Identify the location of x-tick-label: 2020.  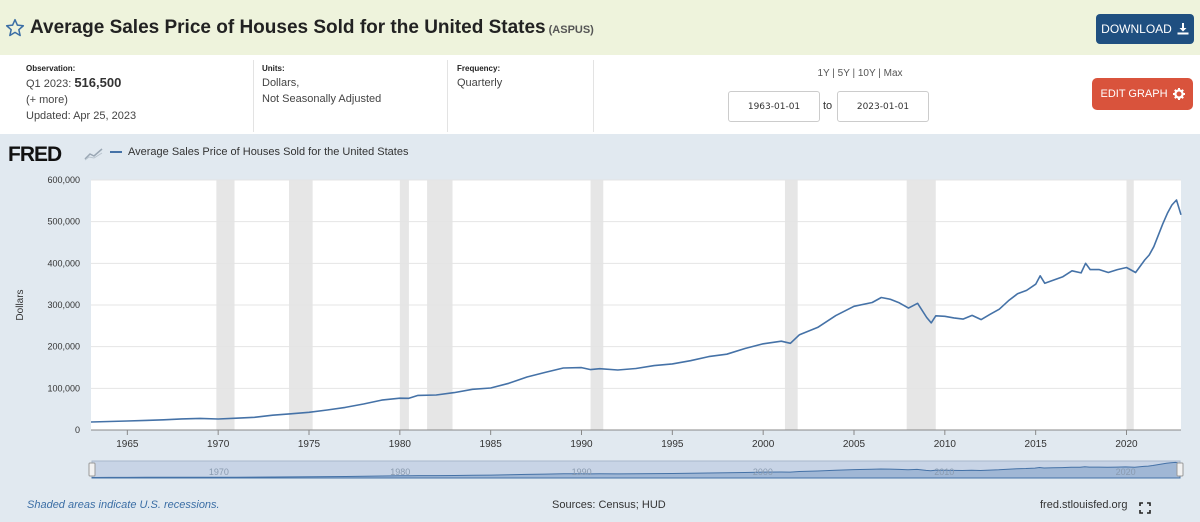
(1126, 444).